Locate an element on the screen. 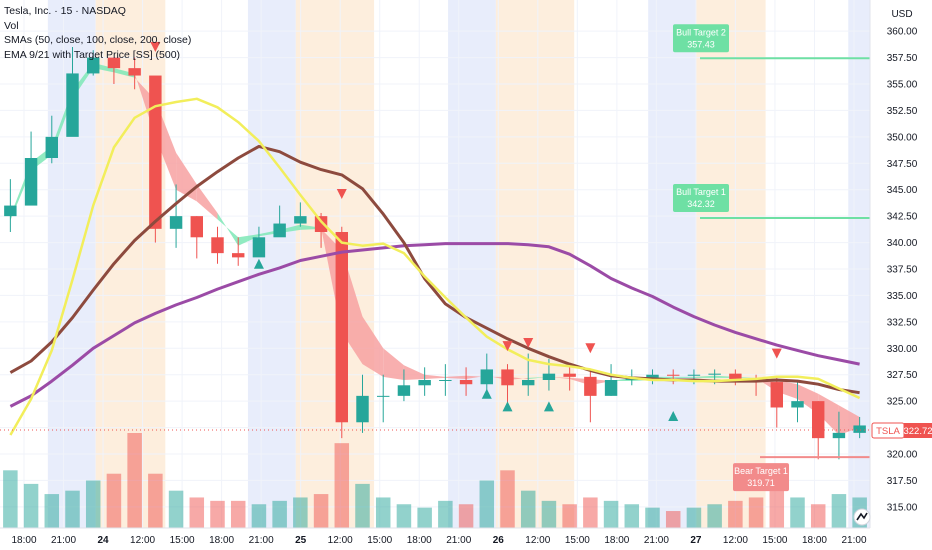 Image resolution: width=932 pixels, height=550 pixels. x-tick-label: 27 is located at coordinates (696, 540).